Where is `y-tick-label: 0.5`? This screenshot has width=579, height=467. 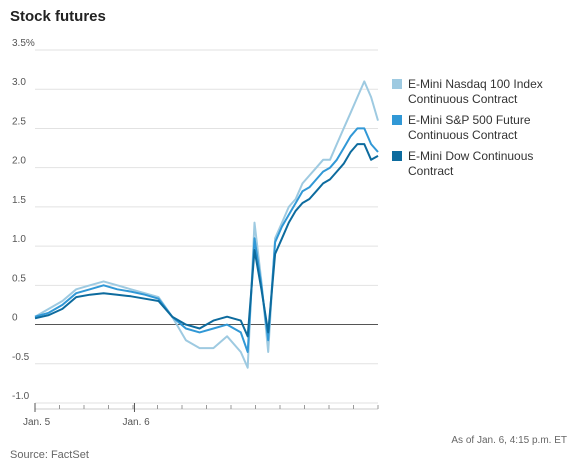 y-tick-label: 0.5 is located at coordinates (19, 278).